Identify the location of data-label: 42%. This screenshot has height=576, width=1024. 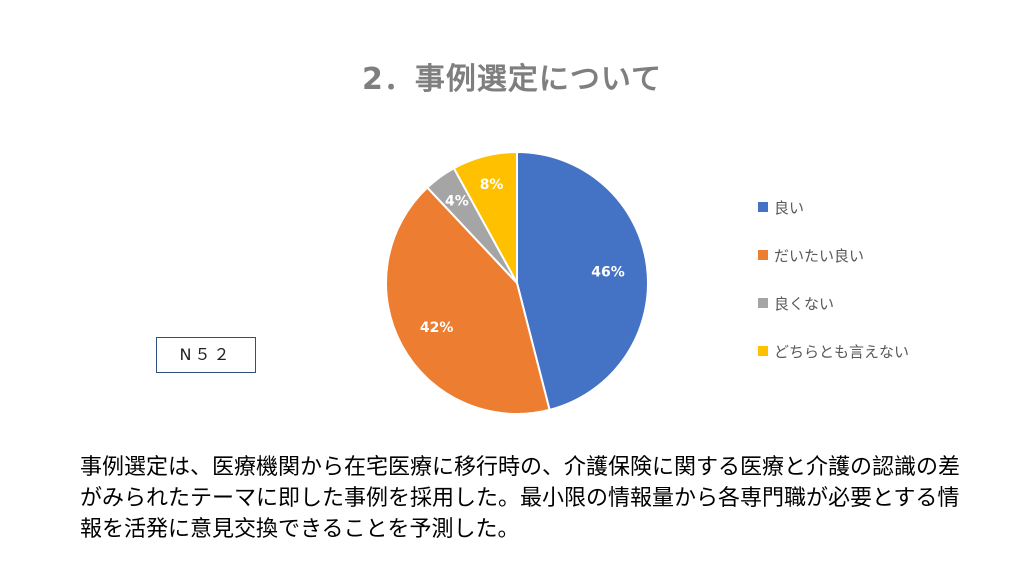
(437, 328).